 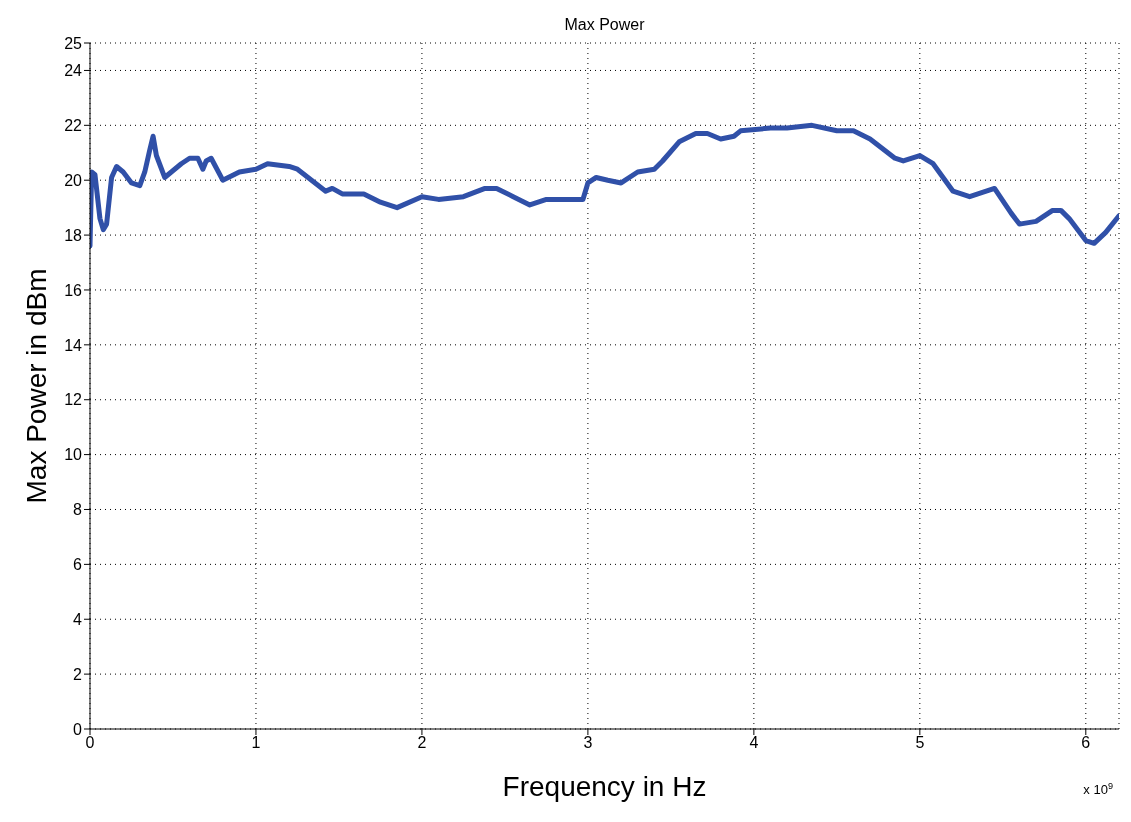 I want to click on y-tick-label: 0, so click(x=78, y=729).